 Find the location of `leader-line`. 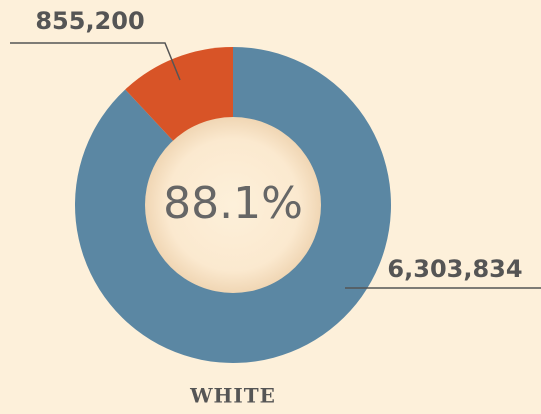

leader-line is located at coordinates (95, 61).